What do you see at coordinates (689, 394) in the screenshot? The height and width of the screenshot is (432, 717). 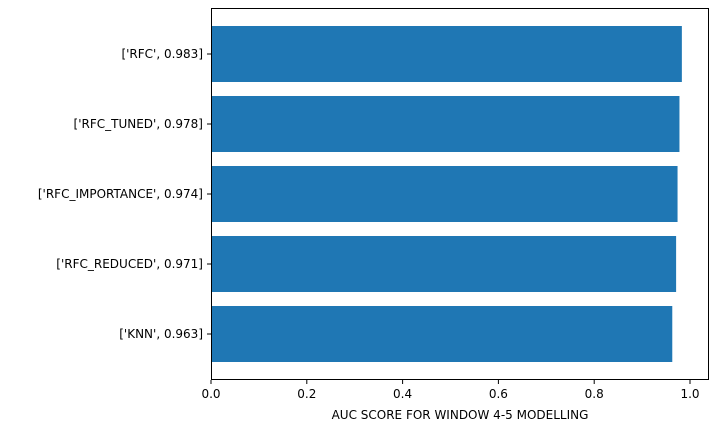 I see `x-tick-label: 1.0` at bounding box center [689, 394].